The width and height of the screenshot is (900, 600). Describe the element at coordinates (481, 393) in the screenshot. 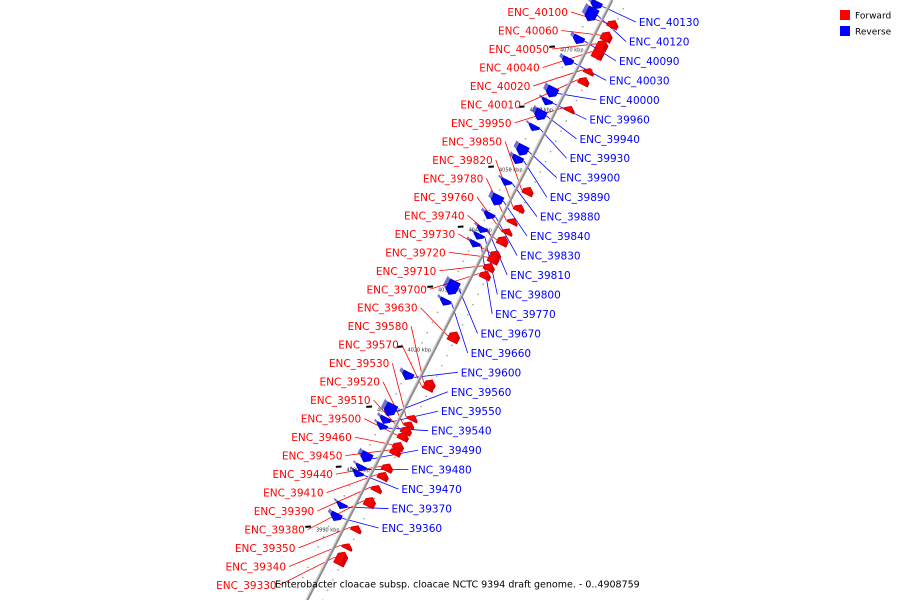

I see `gene-label-enc-39560: ENC_39560` at that location.